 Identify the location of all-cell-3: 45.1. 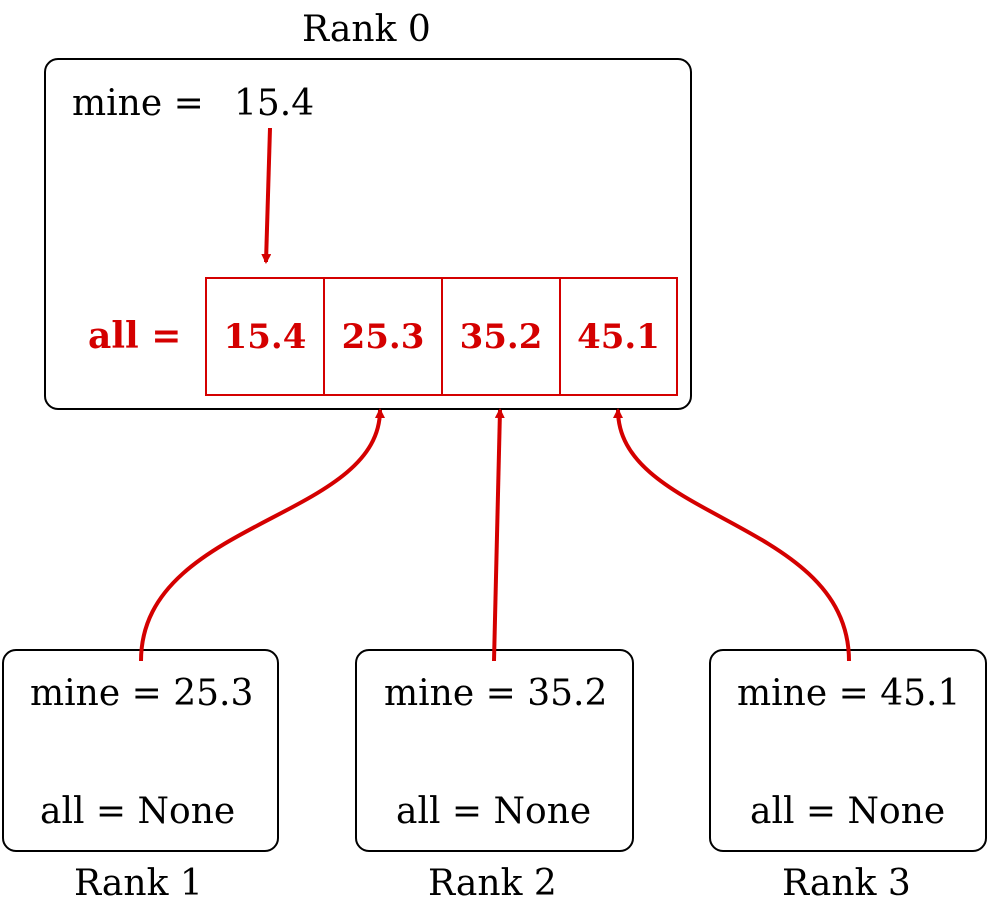
(618, 336).